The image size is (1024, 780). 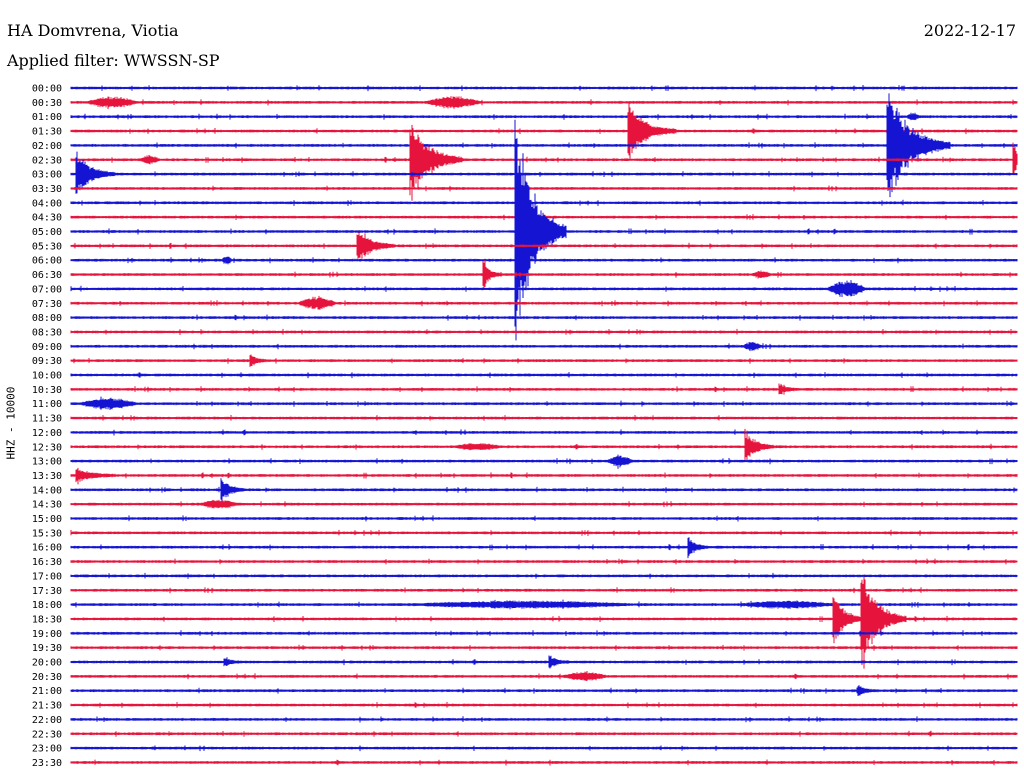 I want to click on time-tick-label: 05:00, so click(x=47, y=232).